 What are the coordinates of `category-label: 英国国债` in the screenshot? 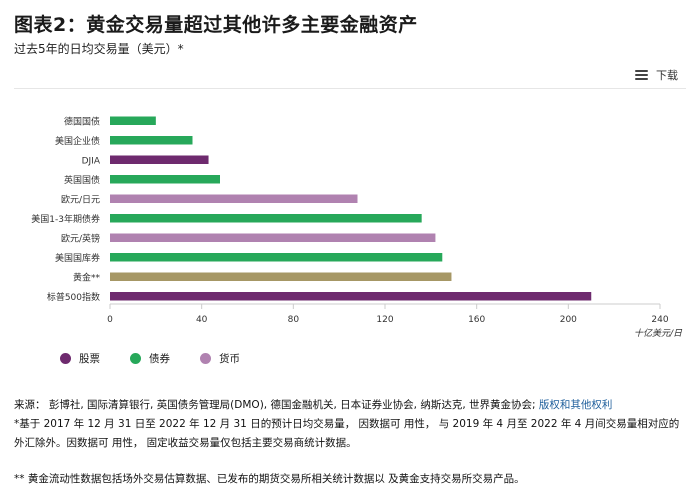 It's located at (82, 180).